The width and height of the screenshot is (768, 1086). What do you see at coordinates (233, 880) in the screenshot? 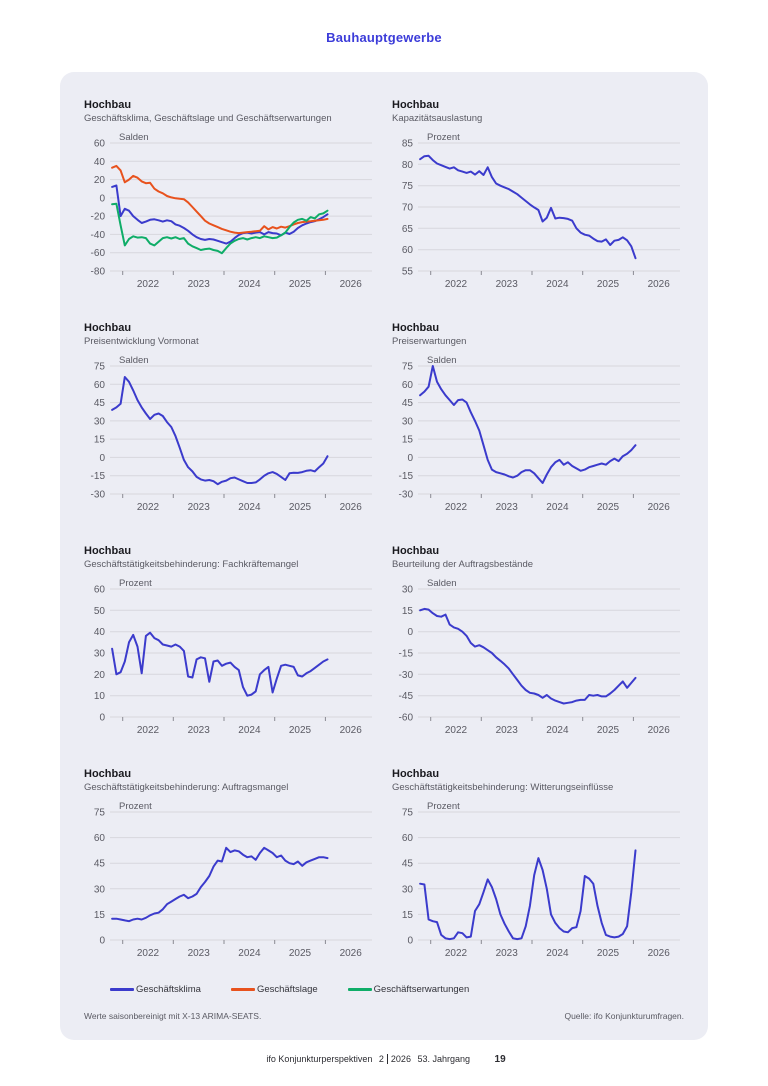
I see `line-chart: 75 60 45 30 15 0 2022 2023 2024 2025 2026 Prozent` at bounding box center [233, 880].